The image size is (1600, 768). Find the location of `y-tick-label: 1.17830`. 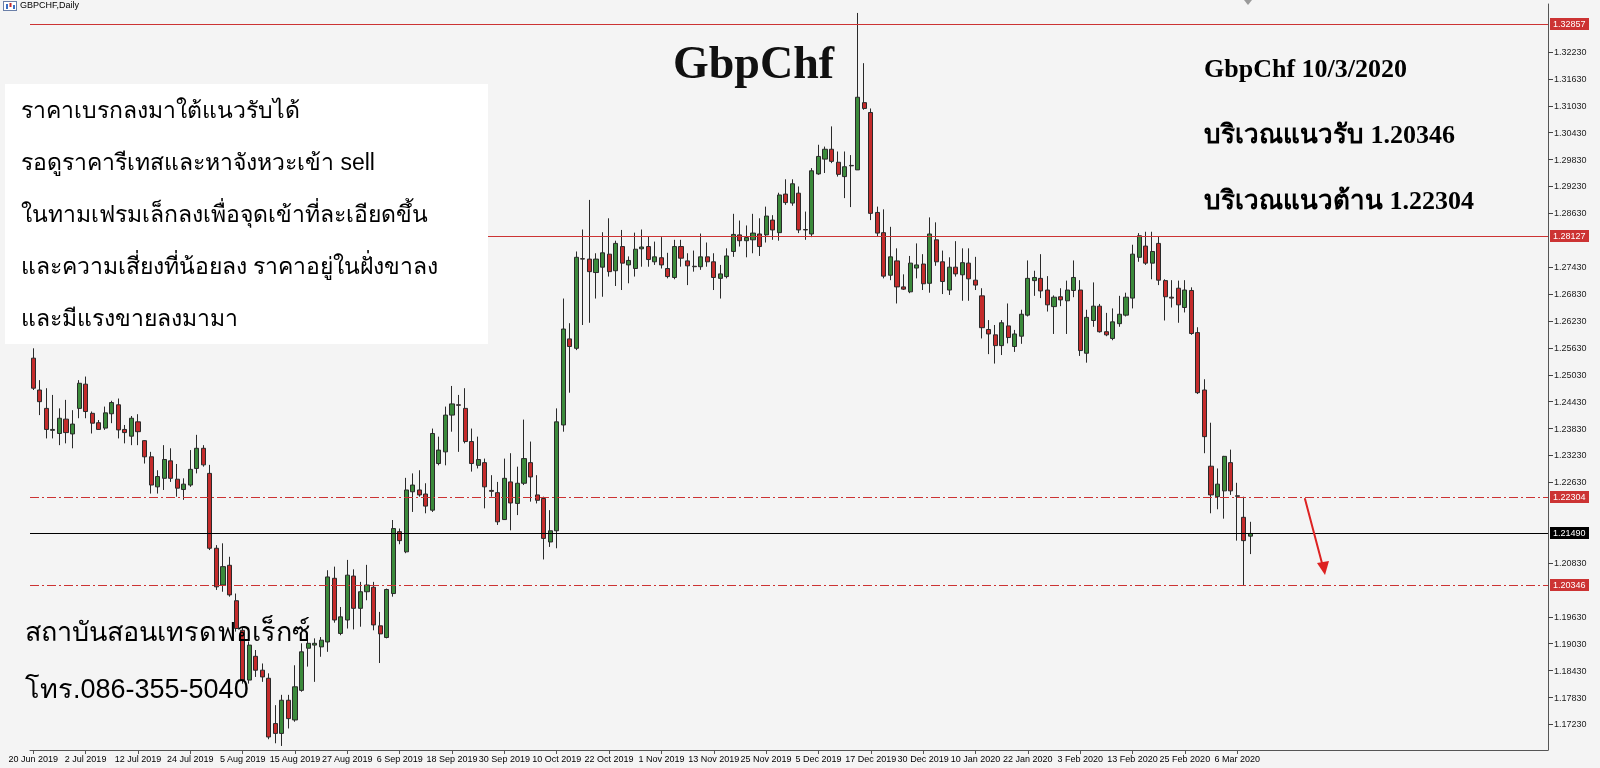

y-tick-label: 1.17830 is located at coordinates (1570, 697).